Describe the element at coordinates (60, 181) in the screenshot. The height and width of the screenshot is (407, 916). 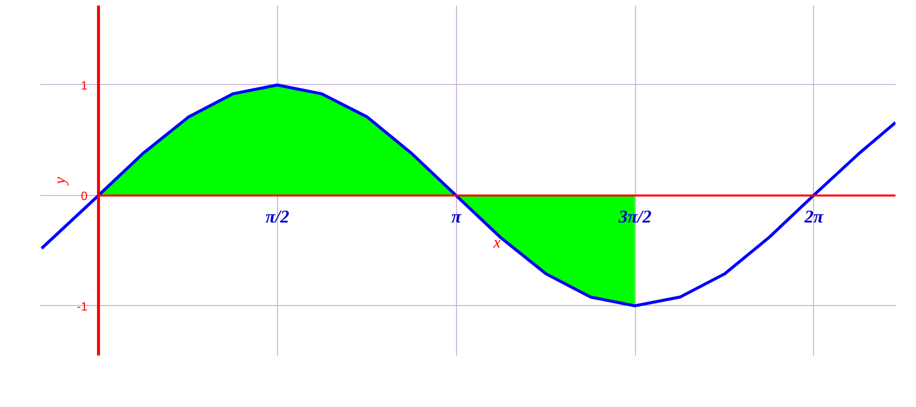
I see `y-axis-title: y` at that location.